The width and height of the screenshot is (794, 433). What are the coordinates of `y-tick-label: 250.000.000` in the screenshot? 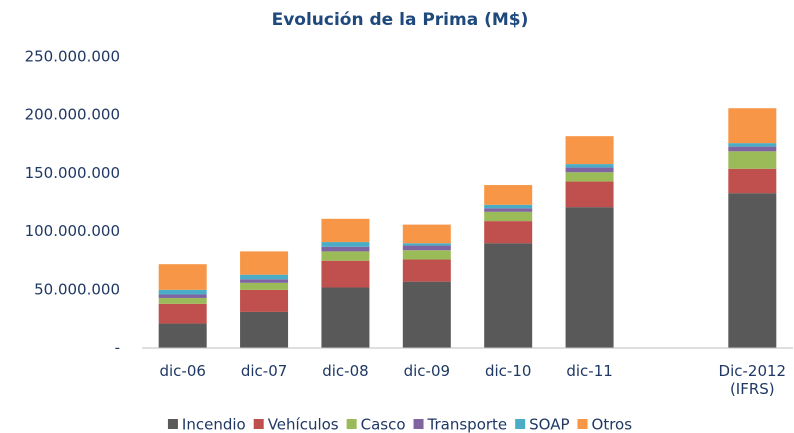 It's located at (72, 57).